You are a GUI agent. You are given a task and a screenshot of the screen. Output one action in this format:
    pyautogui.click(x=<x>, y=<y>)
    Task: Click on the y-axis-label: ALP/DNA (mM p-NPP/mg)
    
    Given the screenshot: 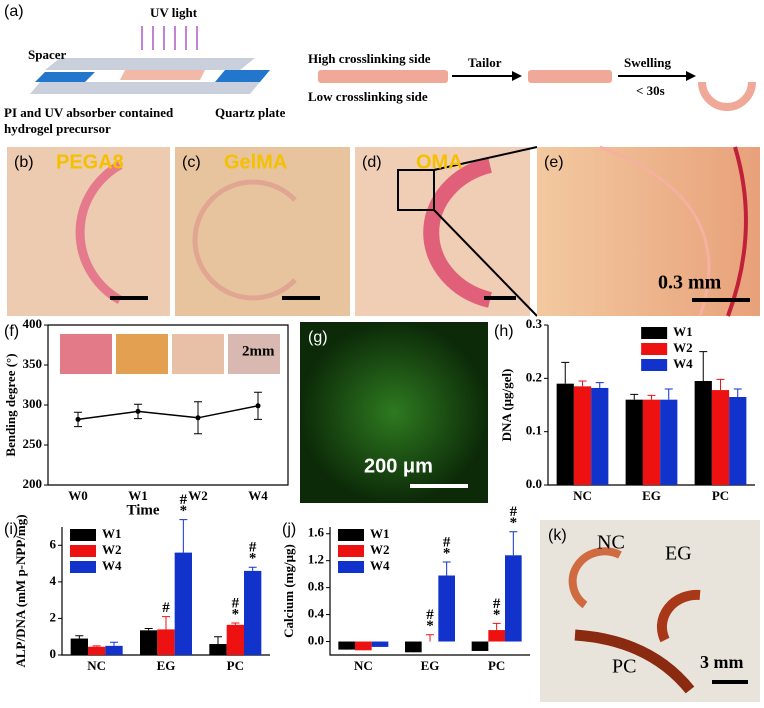 What is the action you would take?
    pyautogui.click(x=20, y=590)
    